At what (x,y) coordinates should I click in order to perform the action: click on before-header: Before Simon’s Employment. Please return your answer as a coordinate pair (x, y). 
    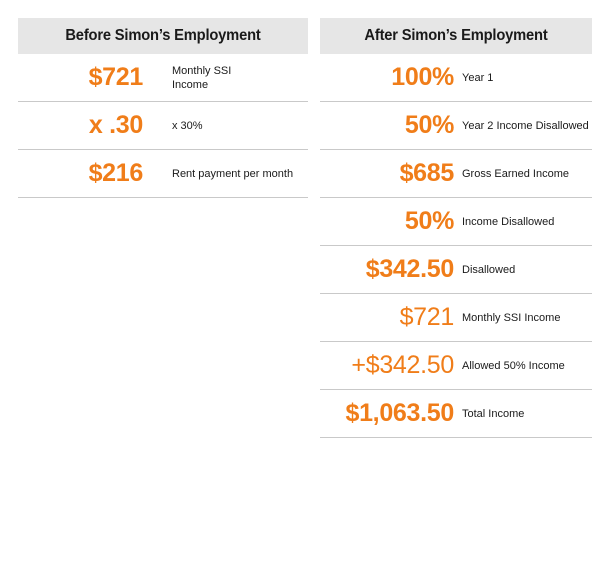
    Looking at the image, I should click on (163, 36).